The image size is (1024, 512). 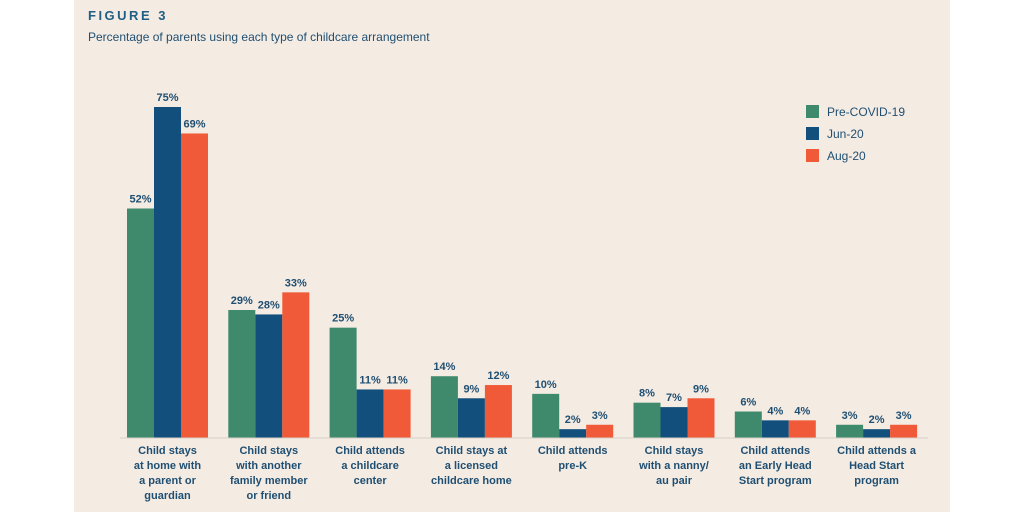 What do you see at coordinates (242, 301) in the screenshot?
I see `value-label-1-0: 29%` at bounding box center [242, 301].